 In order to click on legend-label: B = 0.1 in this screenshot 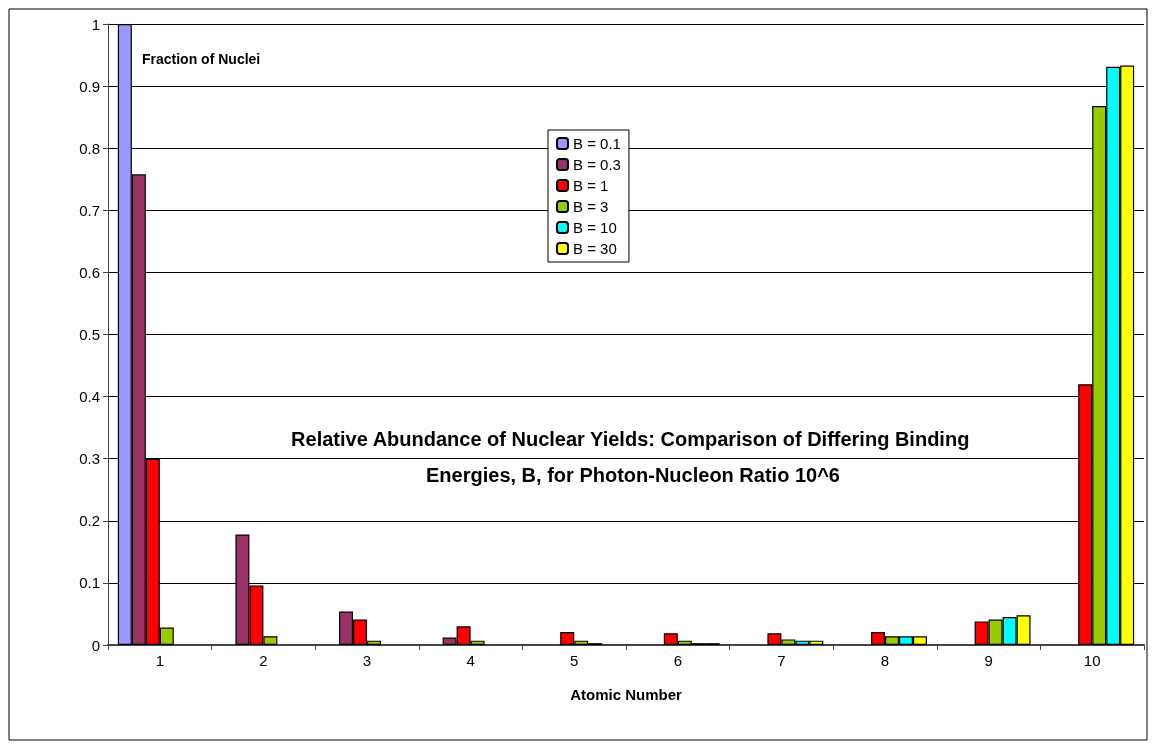, I will do `click(597, 143)`.